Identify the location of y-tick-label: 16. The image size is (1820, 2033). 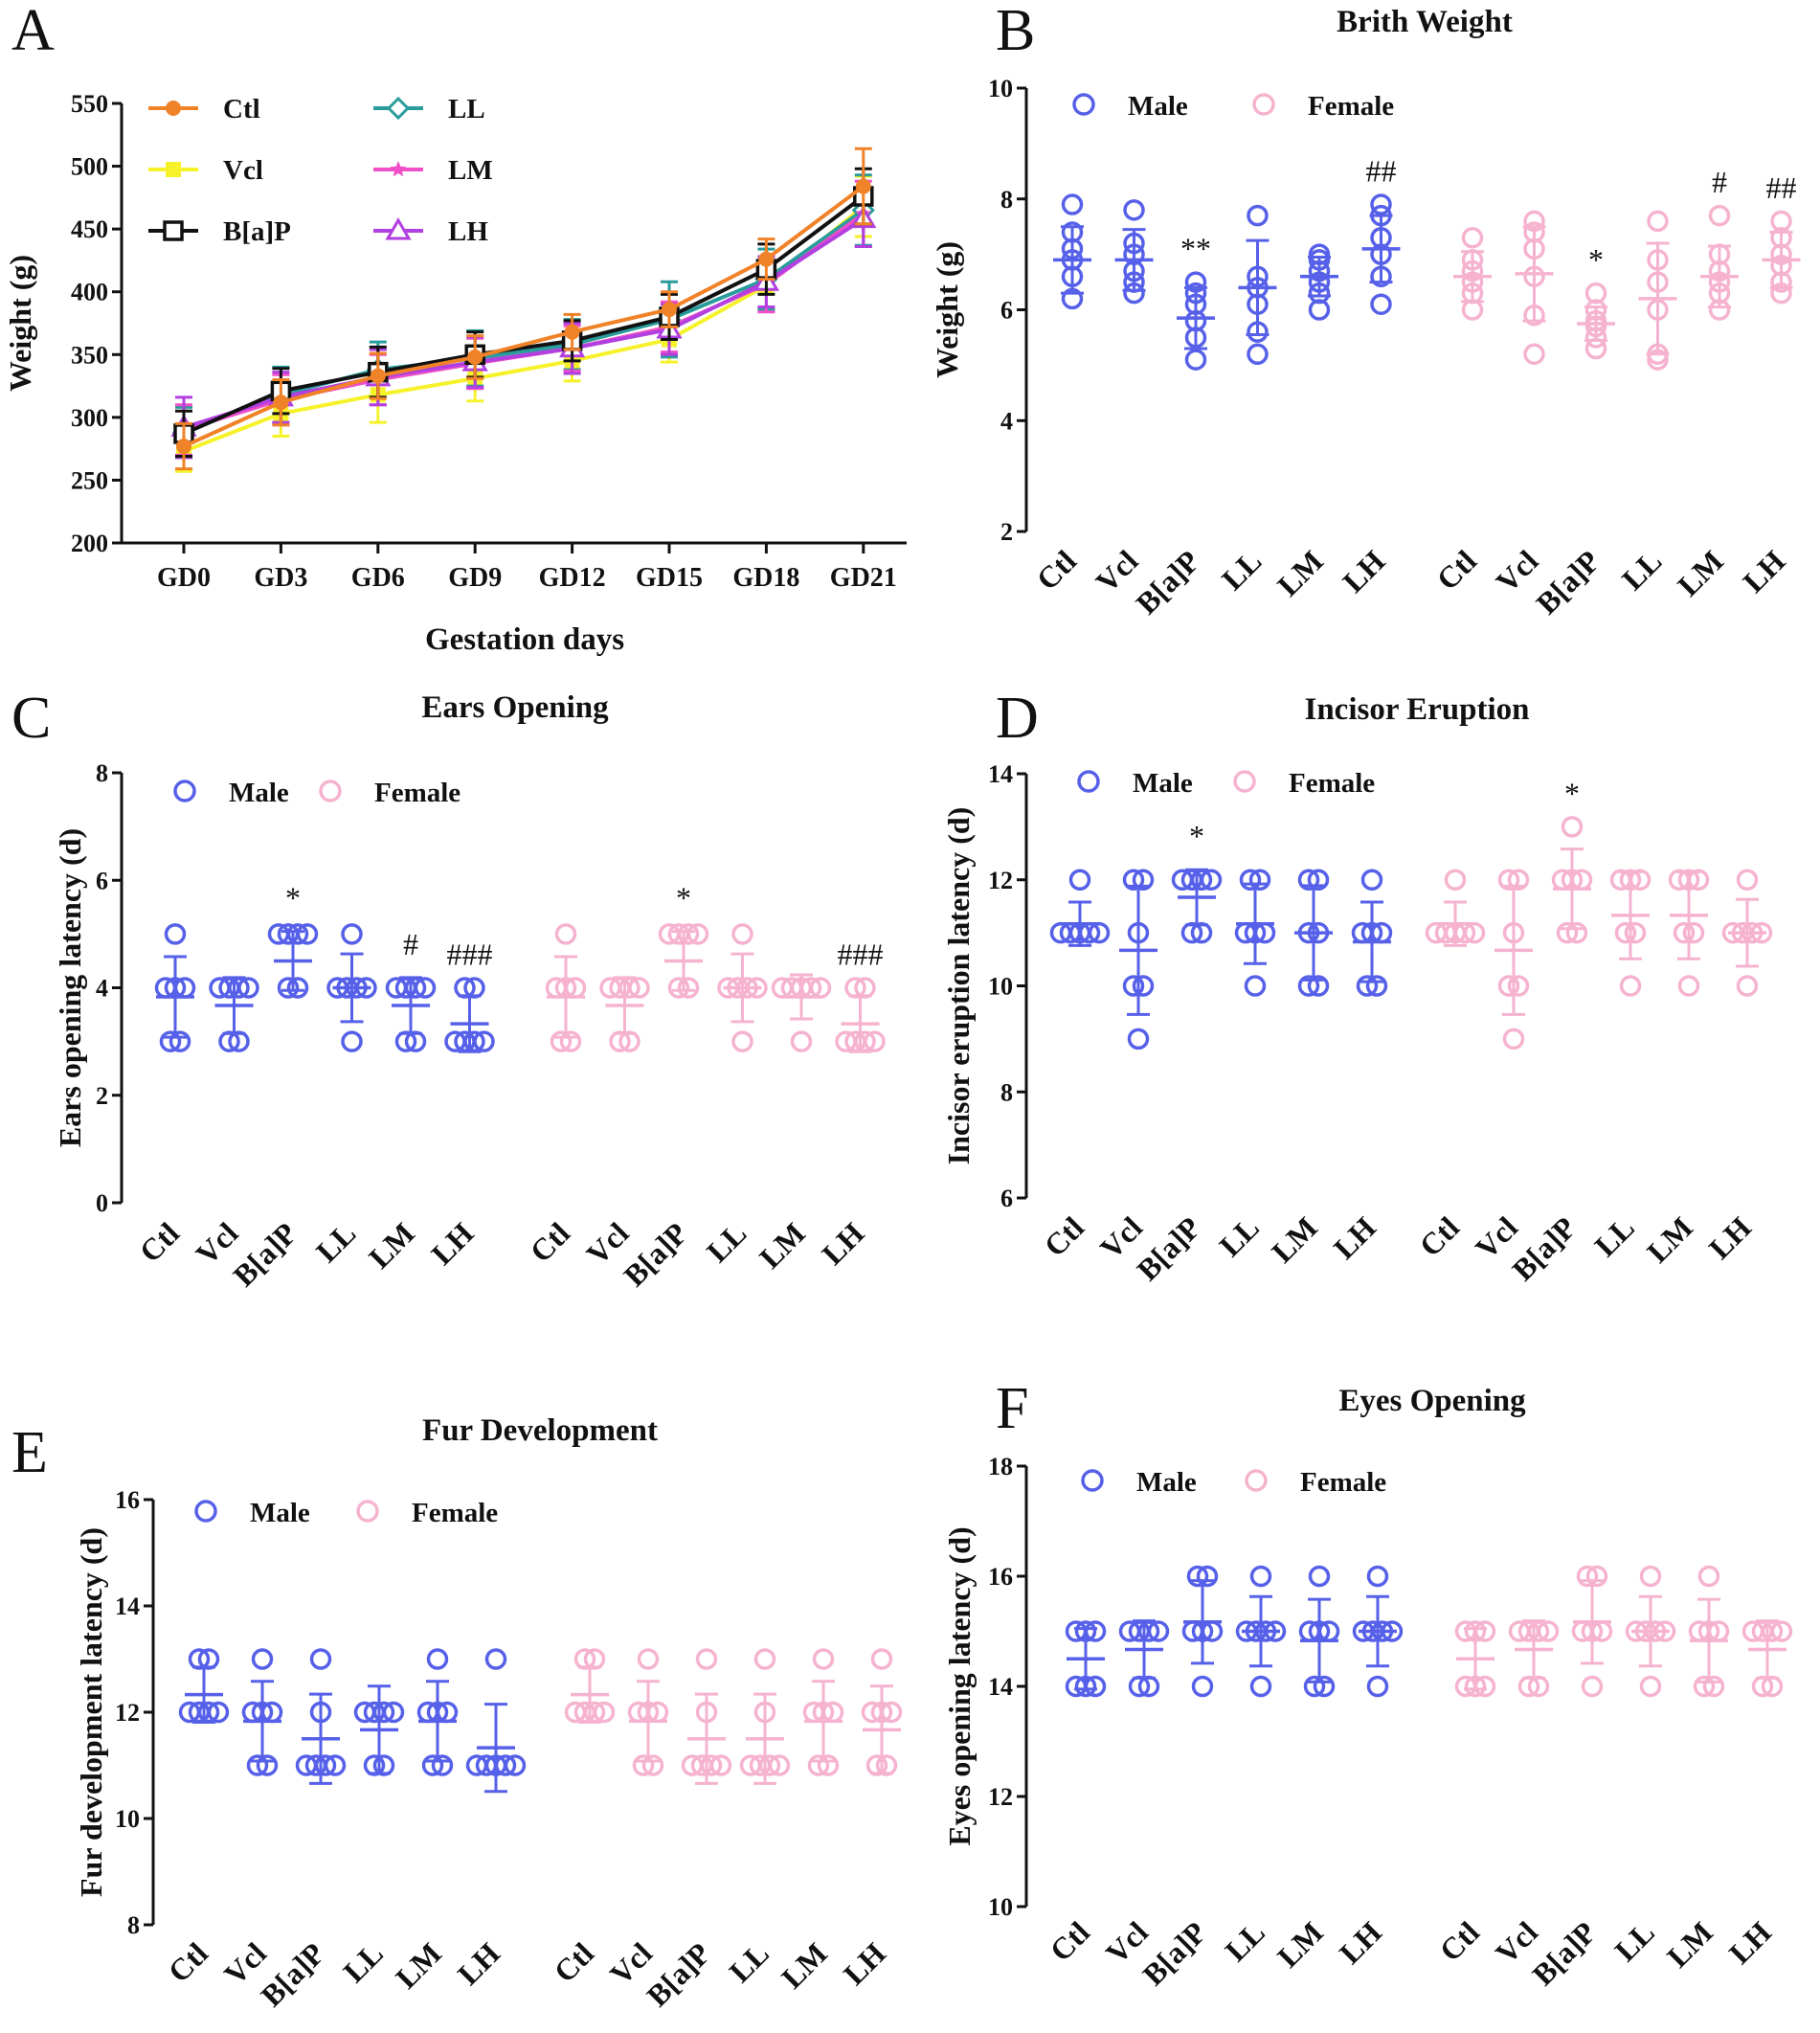
(1001, 1577).